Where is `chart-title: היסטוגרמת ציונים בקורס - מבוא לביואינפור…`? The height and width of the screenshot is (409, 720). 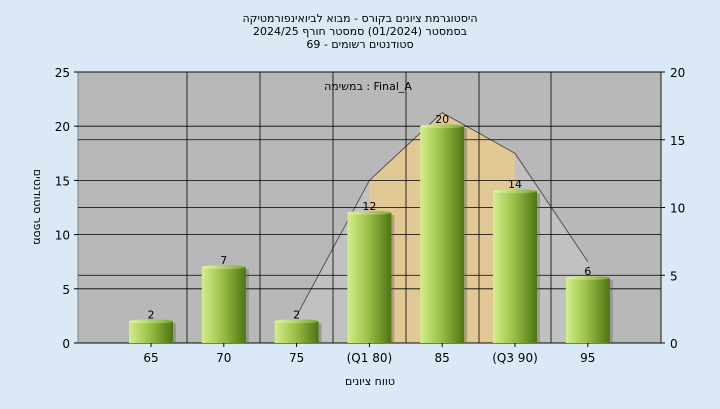
chart-title: היסטוגרמת ציונים בקורס - מבוא לביואינפור… is located at coordinates (359, 31).